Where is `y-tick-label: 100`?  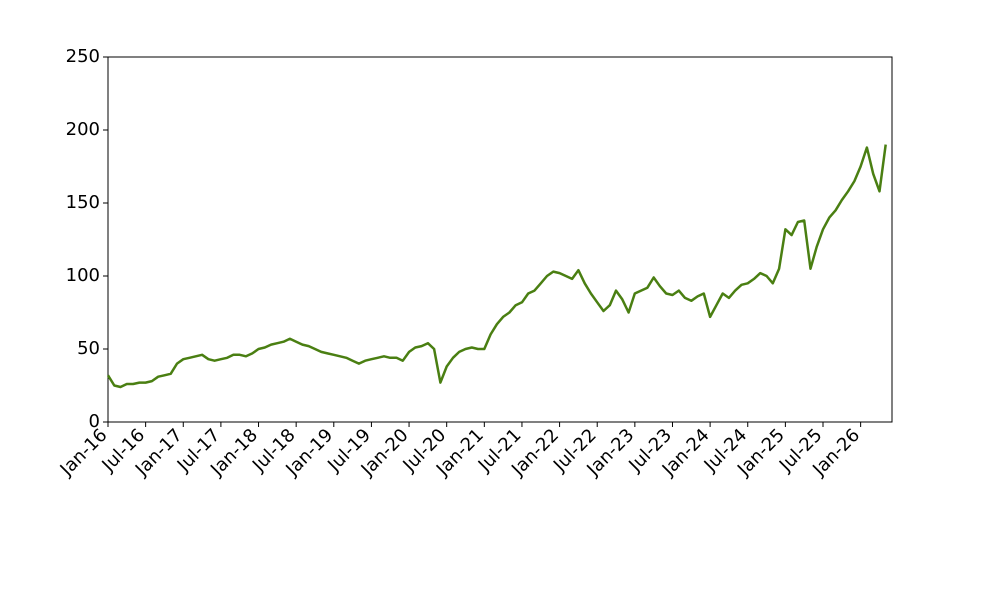 y-tick-label: 100 is located at coordinates (83, 275).